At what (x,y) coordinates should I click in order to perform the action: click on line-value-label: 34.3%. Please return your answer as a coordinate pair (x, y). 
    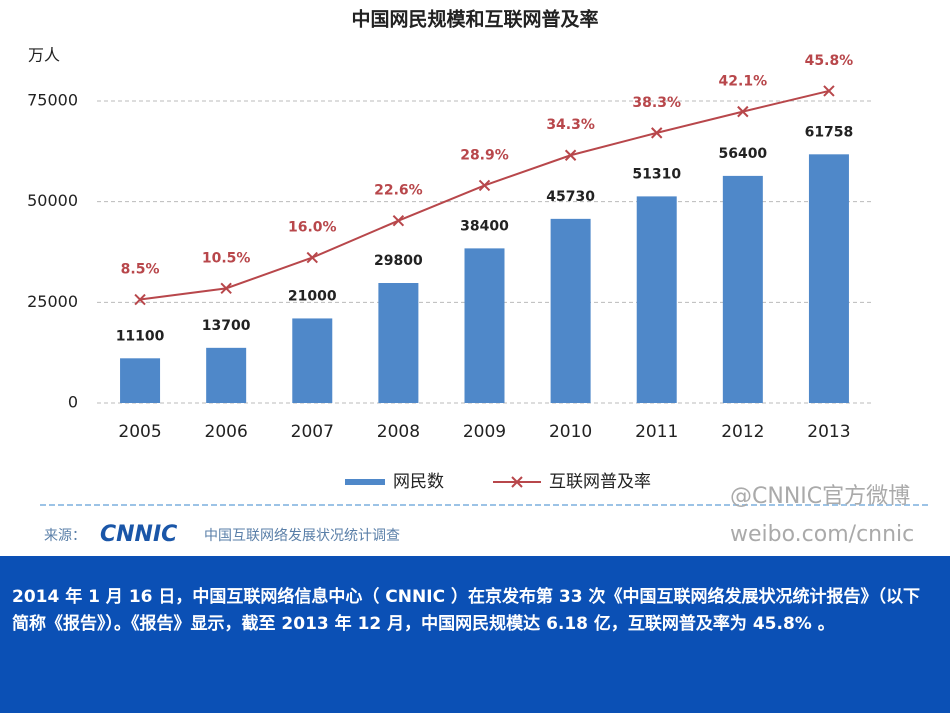
    Looking at the image, I should click on (570, 125).